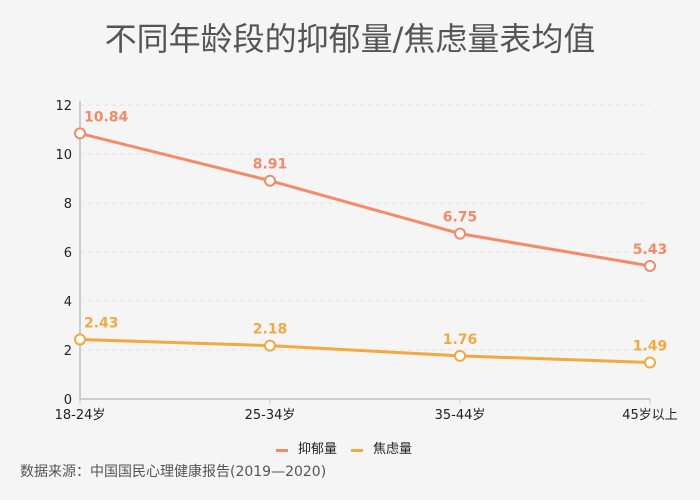 The width and height of the screenshot is (700, 500). Describe the element at coordinates (270, 330) in the screenshot. I see `data-label: 2.18` at that location.